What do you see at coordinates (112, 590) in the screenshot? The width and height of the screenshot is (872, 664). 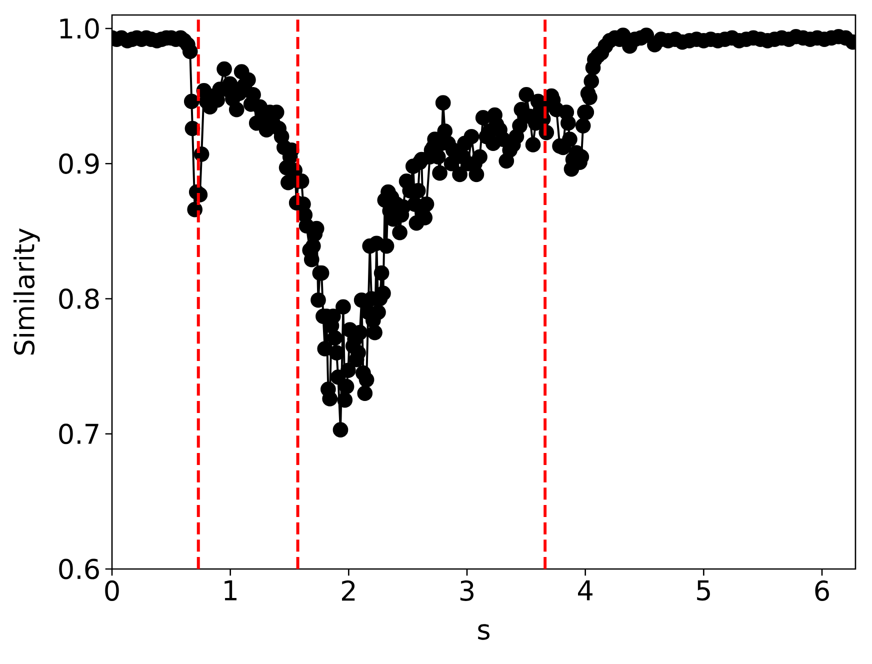 I see `x-tick-label: 0` at bounding box center [112, 590].